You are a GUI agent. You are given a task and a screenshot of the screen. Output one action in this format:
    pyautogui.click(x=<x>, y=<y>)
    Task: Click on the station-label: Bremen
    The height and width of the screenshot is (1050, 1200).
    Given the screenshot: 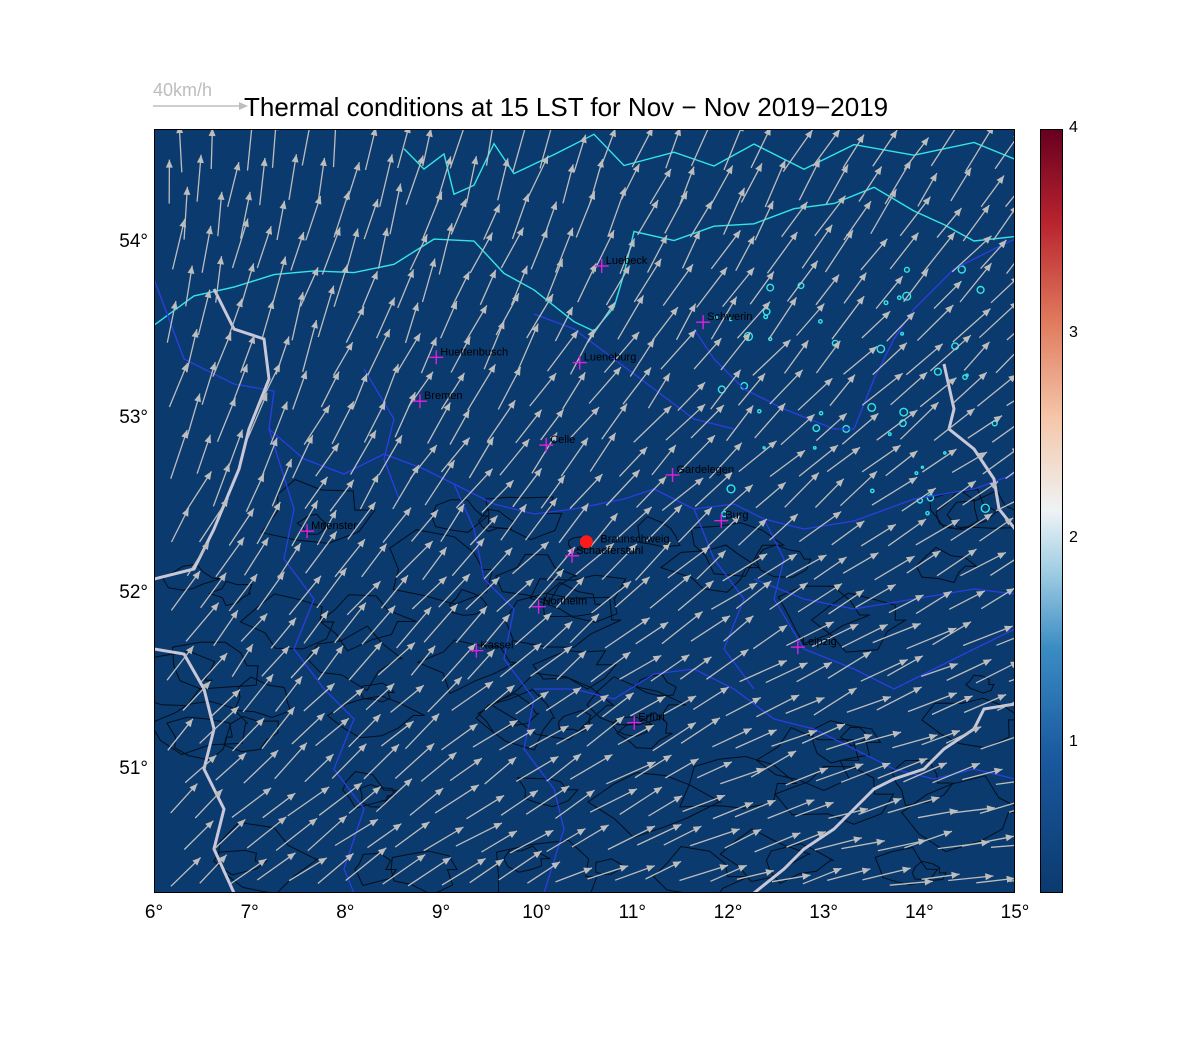 What is the action you would take?
    pyautogui.click(x=443, y=396)
    